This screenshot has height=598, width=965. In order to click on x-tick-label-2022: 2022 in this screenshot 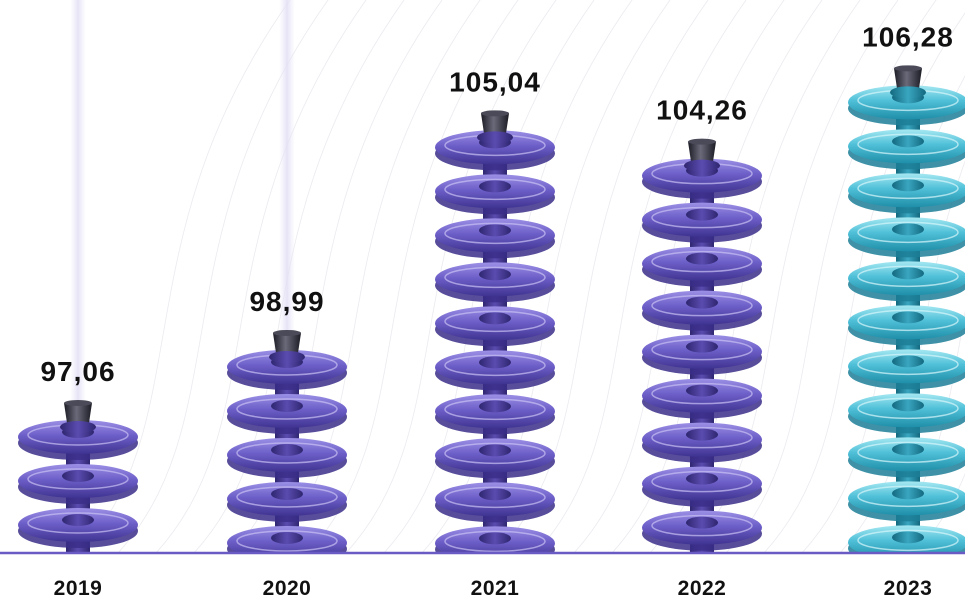, I will do `click(702, 587)`.